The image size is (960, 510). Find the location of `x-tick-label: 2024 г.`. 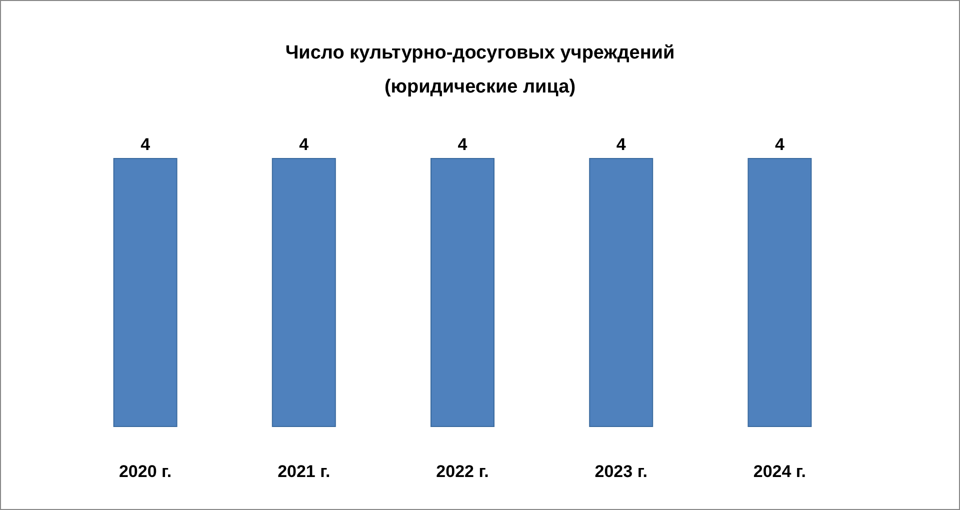

x-tick-label: 2024 г. is located at coordinates (779, 471).